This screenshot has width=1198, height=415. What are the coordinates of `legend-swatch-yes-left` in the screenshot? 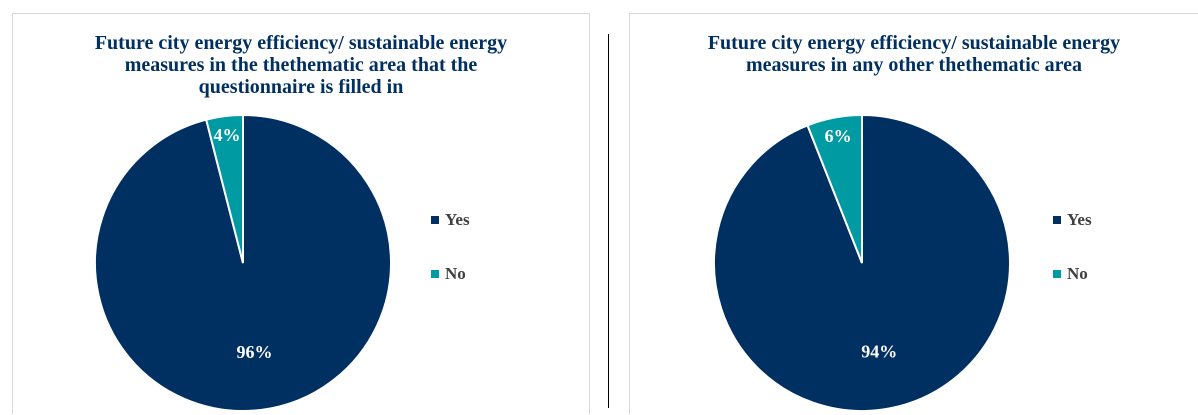 It's located at (435, 220).